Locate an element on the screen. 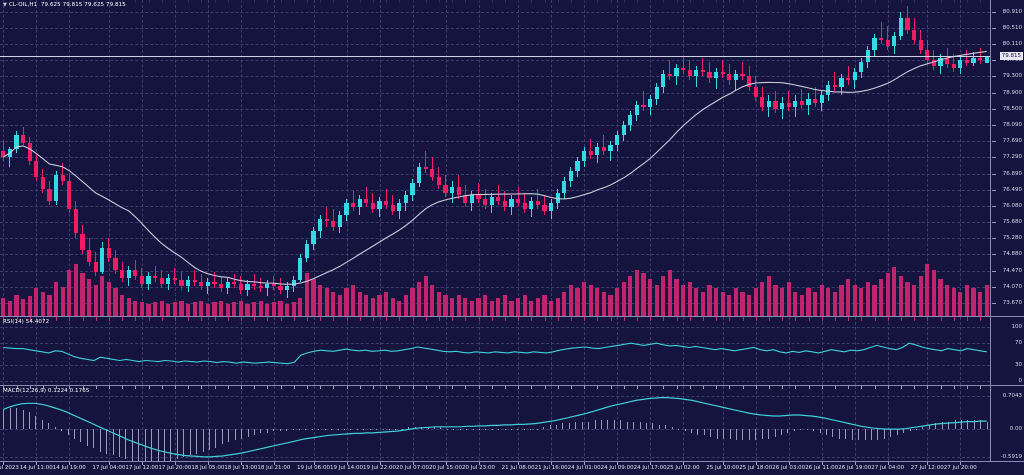  macd-axis: 0.7043 0.00 -0.5919 is located at coordinates (1007, 423).